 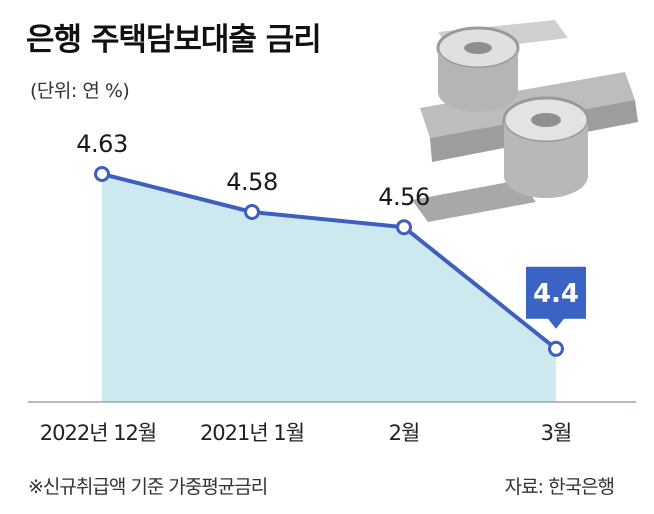 What do you see at coordinates (80, 91) in the screenshot?
I see `unit-label: (단위: 연 %)` at bounding box center [80, 91].